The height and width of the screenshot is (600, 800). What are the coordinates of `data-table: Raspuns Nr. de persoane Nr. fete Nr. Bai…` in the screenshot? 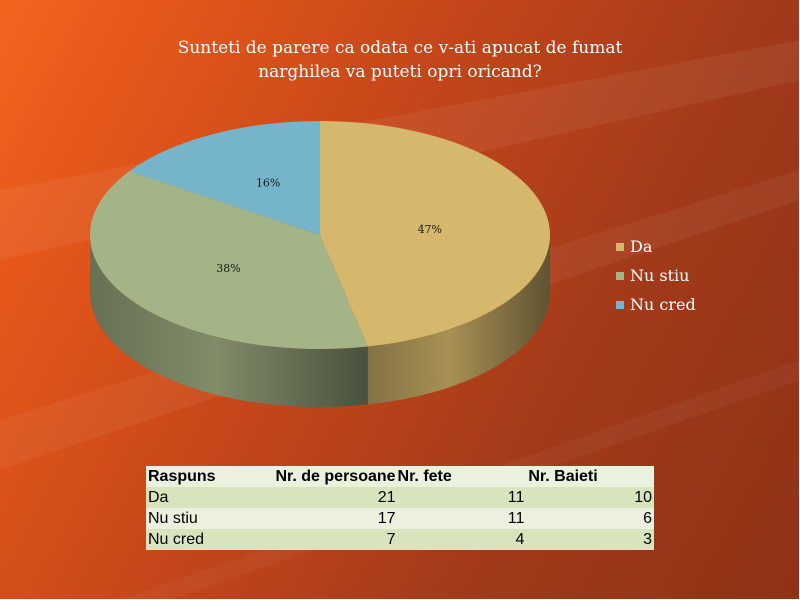 It's located at (400, 508).